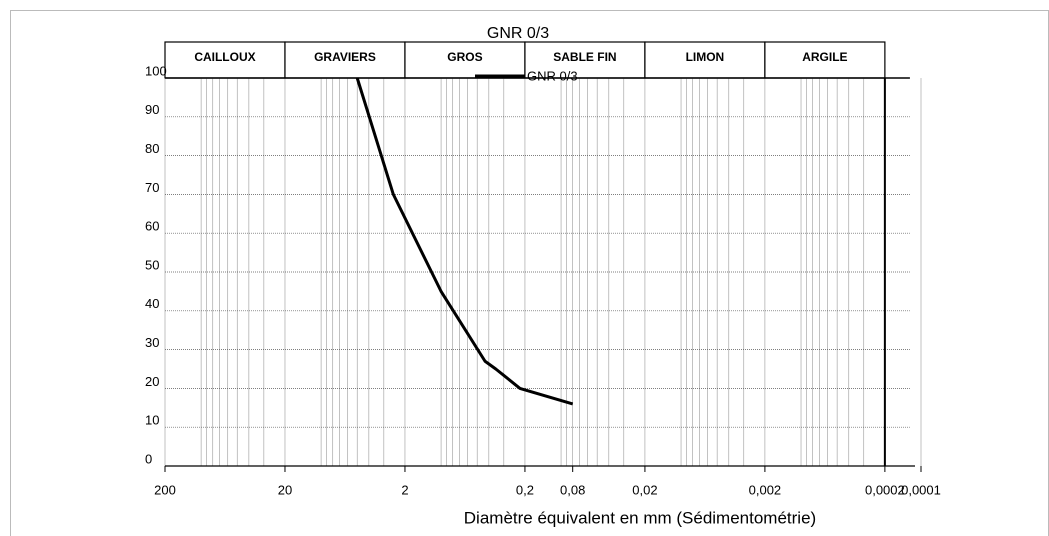  What do you see at coordinates (921, 489) in the screenshot?
I see `x-tick-label: 0,0001` at bounding box center [921, 489].